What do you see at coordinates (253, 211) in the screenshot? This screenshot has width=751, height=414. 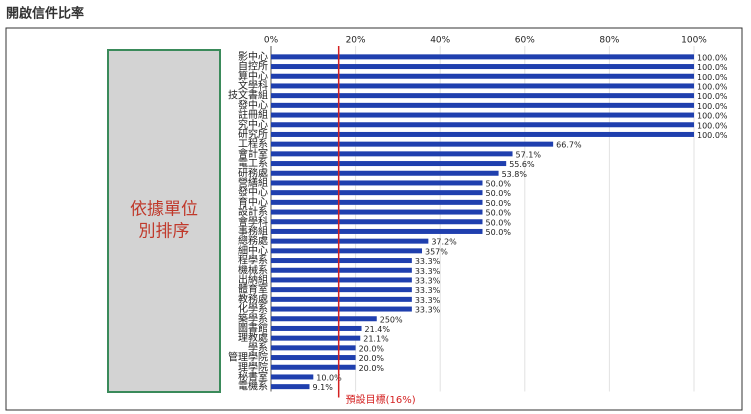 I see `y-tick-label: 設計系` at bounding box center [253, 211].